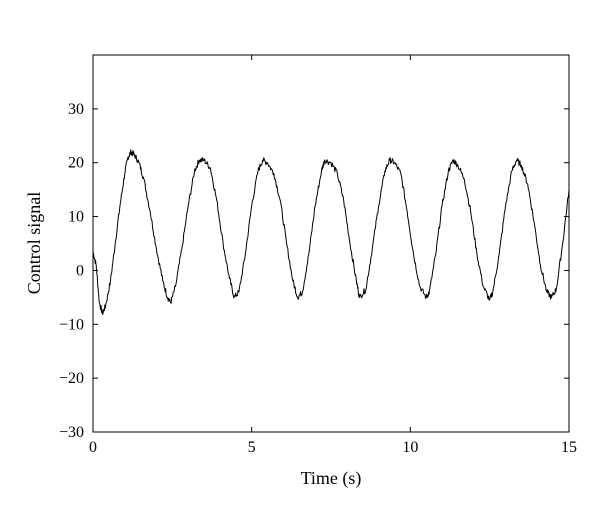 This screenshot has width=600, height=516. I want to click on y-tick-label: −10, so click(71, 324).